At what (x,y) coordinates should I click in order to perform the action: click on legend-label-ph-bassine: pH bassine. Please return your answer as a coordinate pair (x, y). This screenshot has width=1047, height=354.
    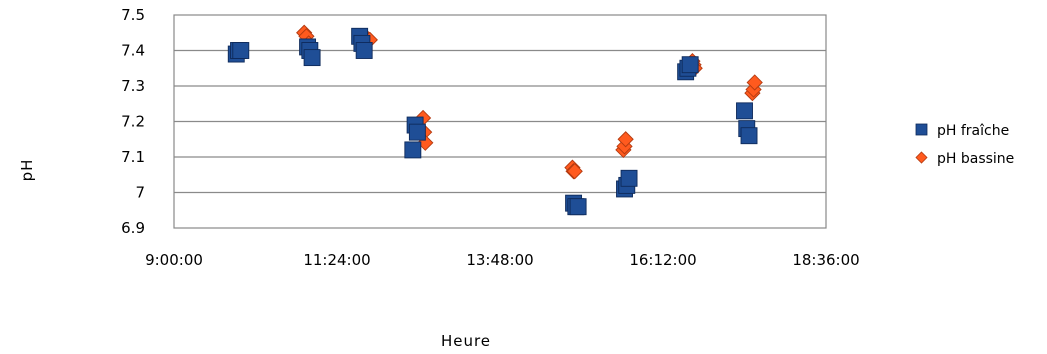
    Looking at the image, I should click on (975, 159).